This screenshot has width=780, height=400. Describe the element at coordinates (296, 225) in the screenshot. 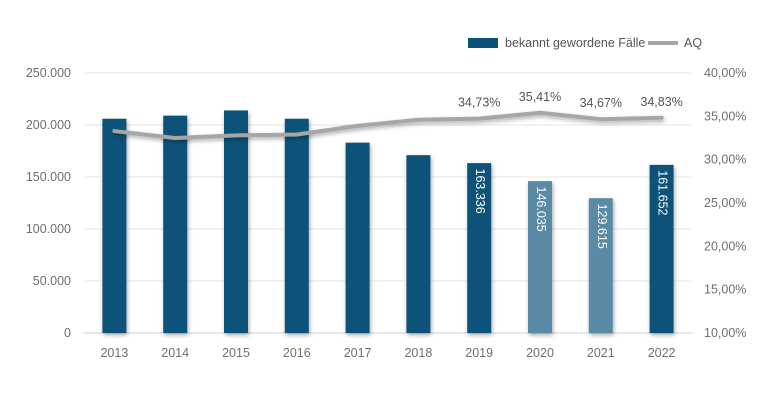

I see `bar-2016` at that location.